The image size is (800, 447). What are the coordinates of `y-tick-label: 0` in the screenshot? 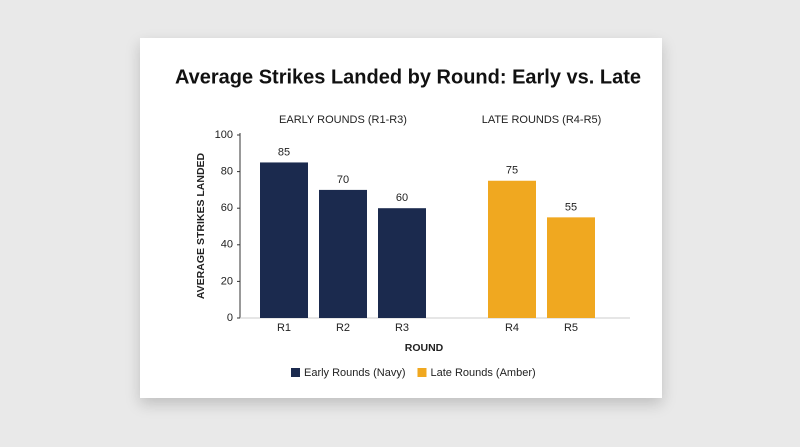 It's located at (230, 318).